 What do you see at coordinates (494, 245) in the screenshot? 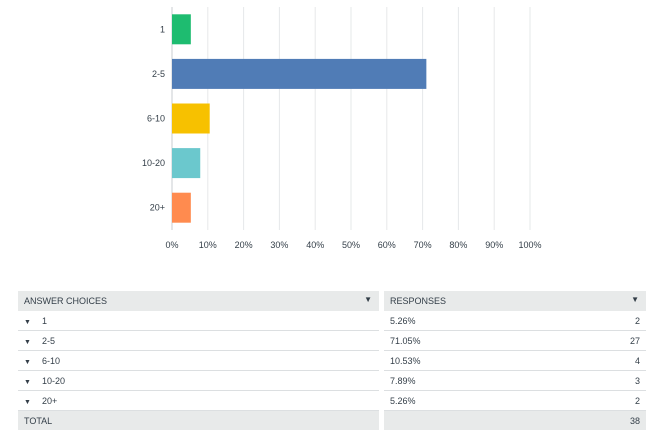
I see `x-tick-label: 90%` at bounding box center [494, 245].